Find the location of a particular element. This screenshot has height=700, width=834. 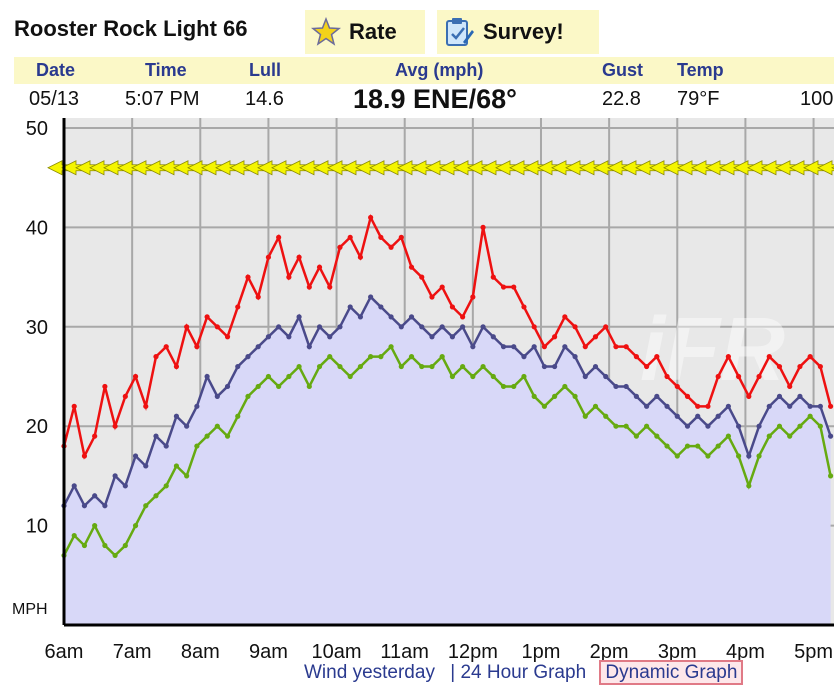

value-time: 5:07 PM is located at coordinates (162, 99).